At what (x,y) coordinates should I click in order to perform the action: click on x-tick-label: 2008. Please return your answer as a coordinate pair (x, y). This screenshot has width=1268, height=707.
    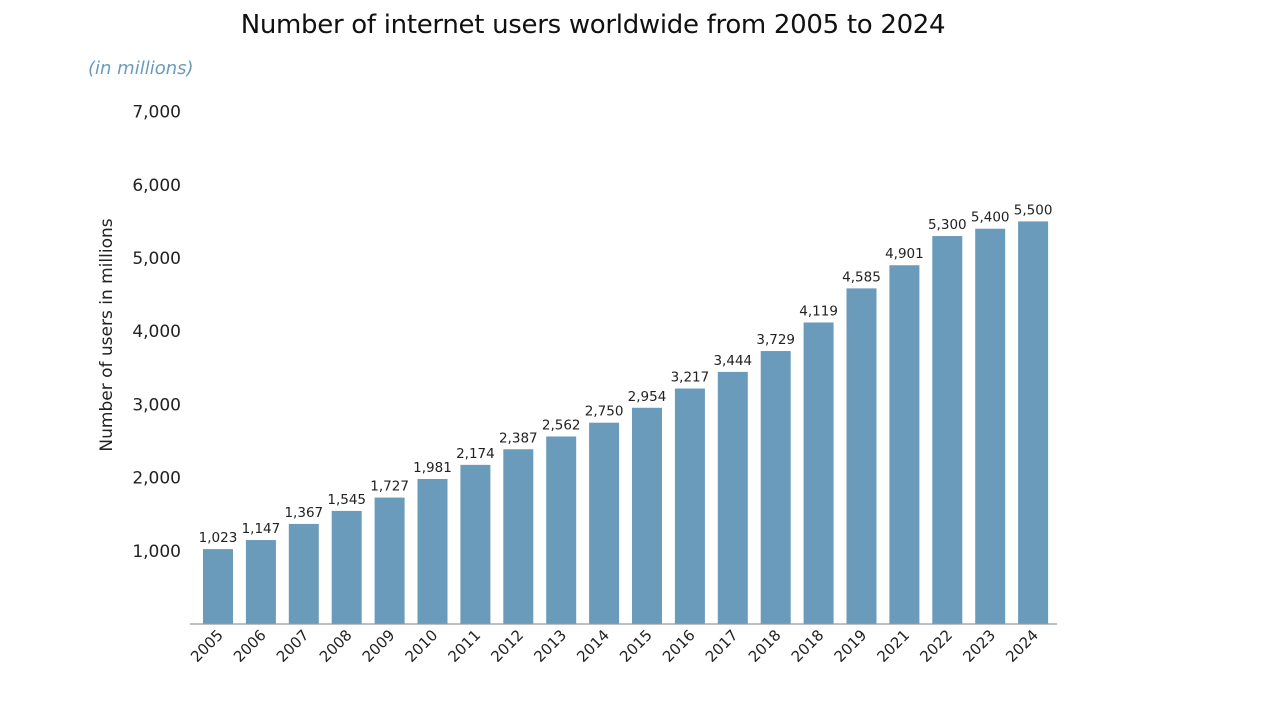
    Looking at the image, I should click on (336, 646).